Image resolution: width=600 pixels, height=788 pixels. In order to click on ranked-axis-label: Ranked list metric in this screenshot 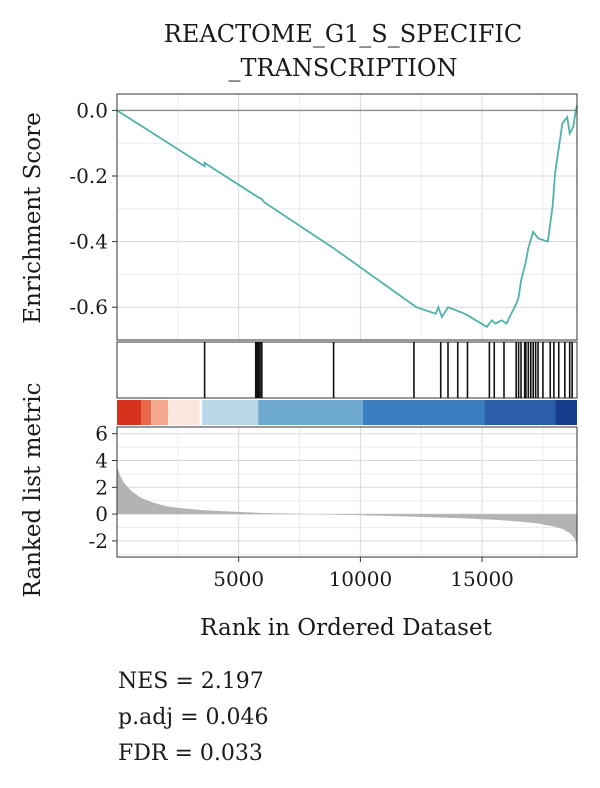, I will do `click(33, 490)`.